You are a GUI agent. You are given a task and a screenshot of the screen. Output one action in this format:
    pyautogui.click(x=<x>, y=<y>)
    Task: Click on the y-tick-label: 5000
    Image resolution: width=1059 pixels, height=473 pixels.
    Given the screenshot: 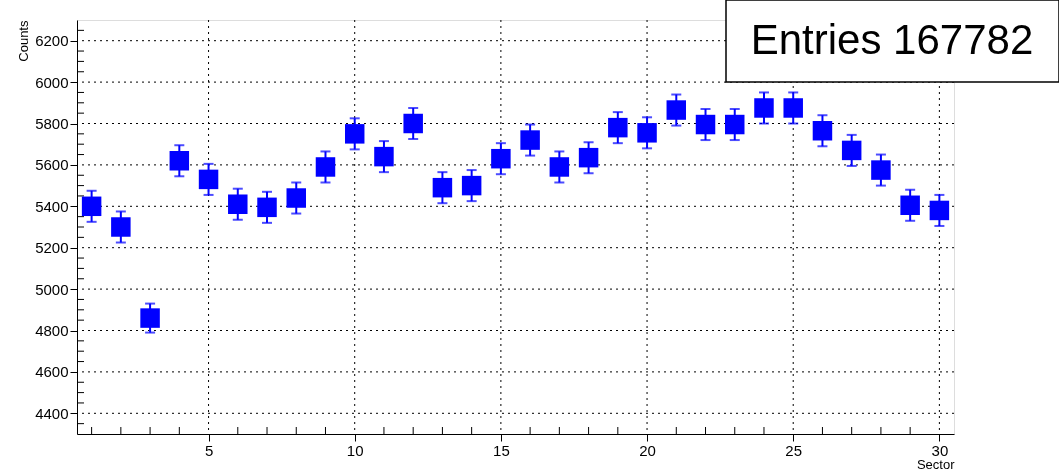 What is the action you would take?
    pyautogui.click(x=52, y=289)
    